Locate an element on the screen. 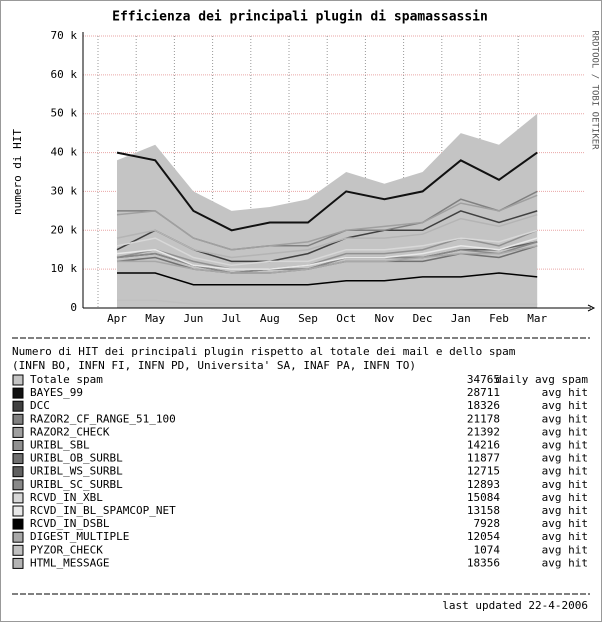 The height and width of the screenshot is (622, 602). x-tick-label: Jan is located at coordinates (461, 318).